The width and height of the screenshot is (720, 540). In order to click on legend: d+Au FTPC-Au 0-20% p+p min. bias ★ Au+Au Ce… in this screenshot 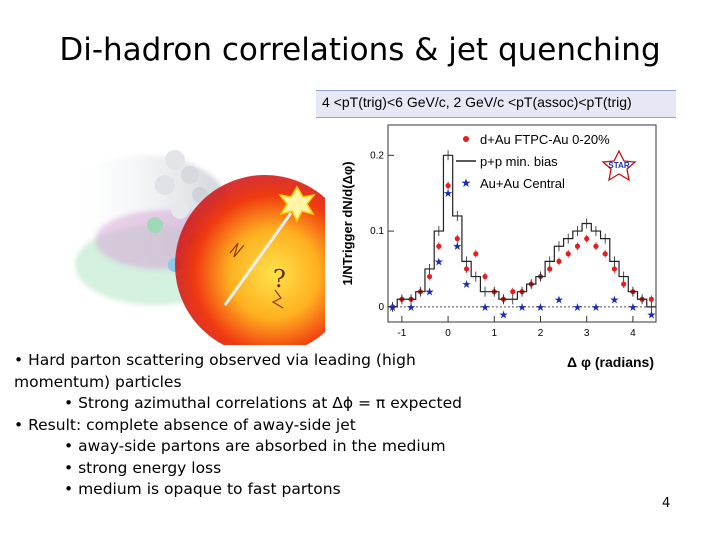, I will do `click(546, 161)`.